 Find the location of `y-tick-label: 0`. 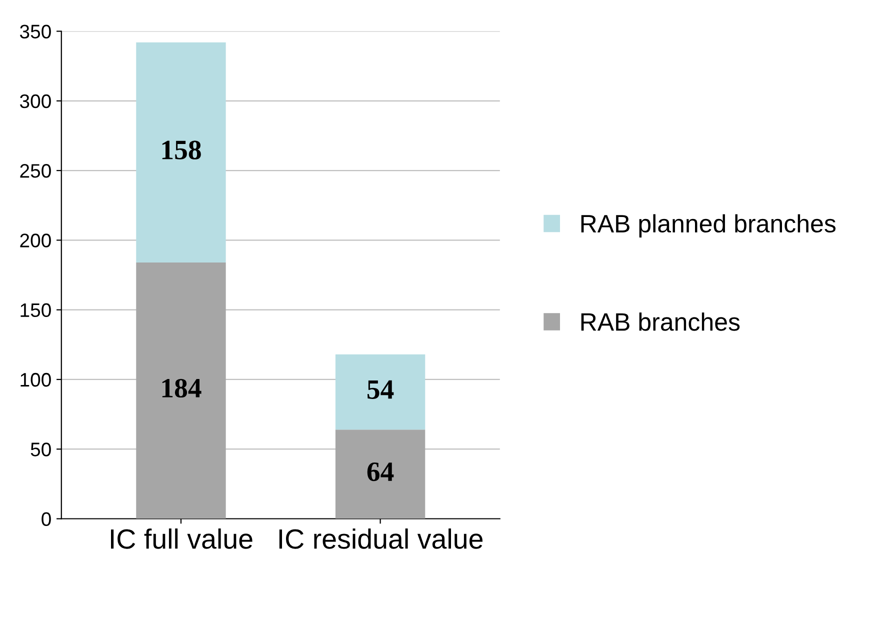

y-tick-label: 0 is located at coordinates (46, 519).